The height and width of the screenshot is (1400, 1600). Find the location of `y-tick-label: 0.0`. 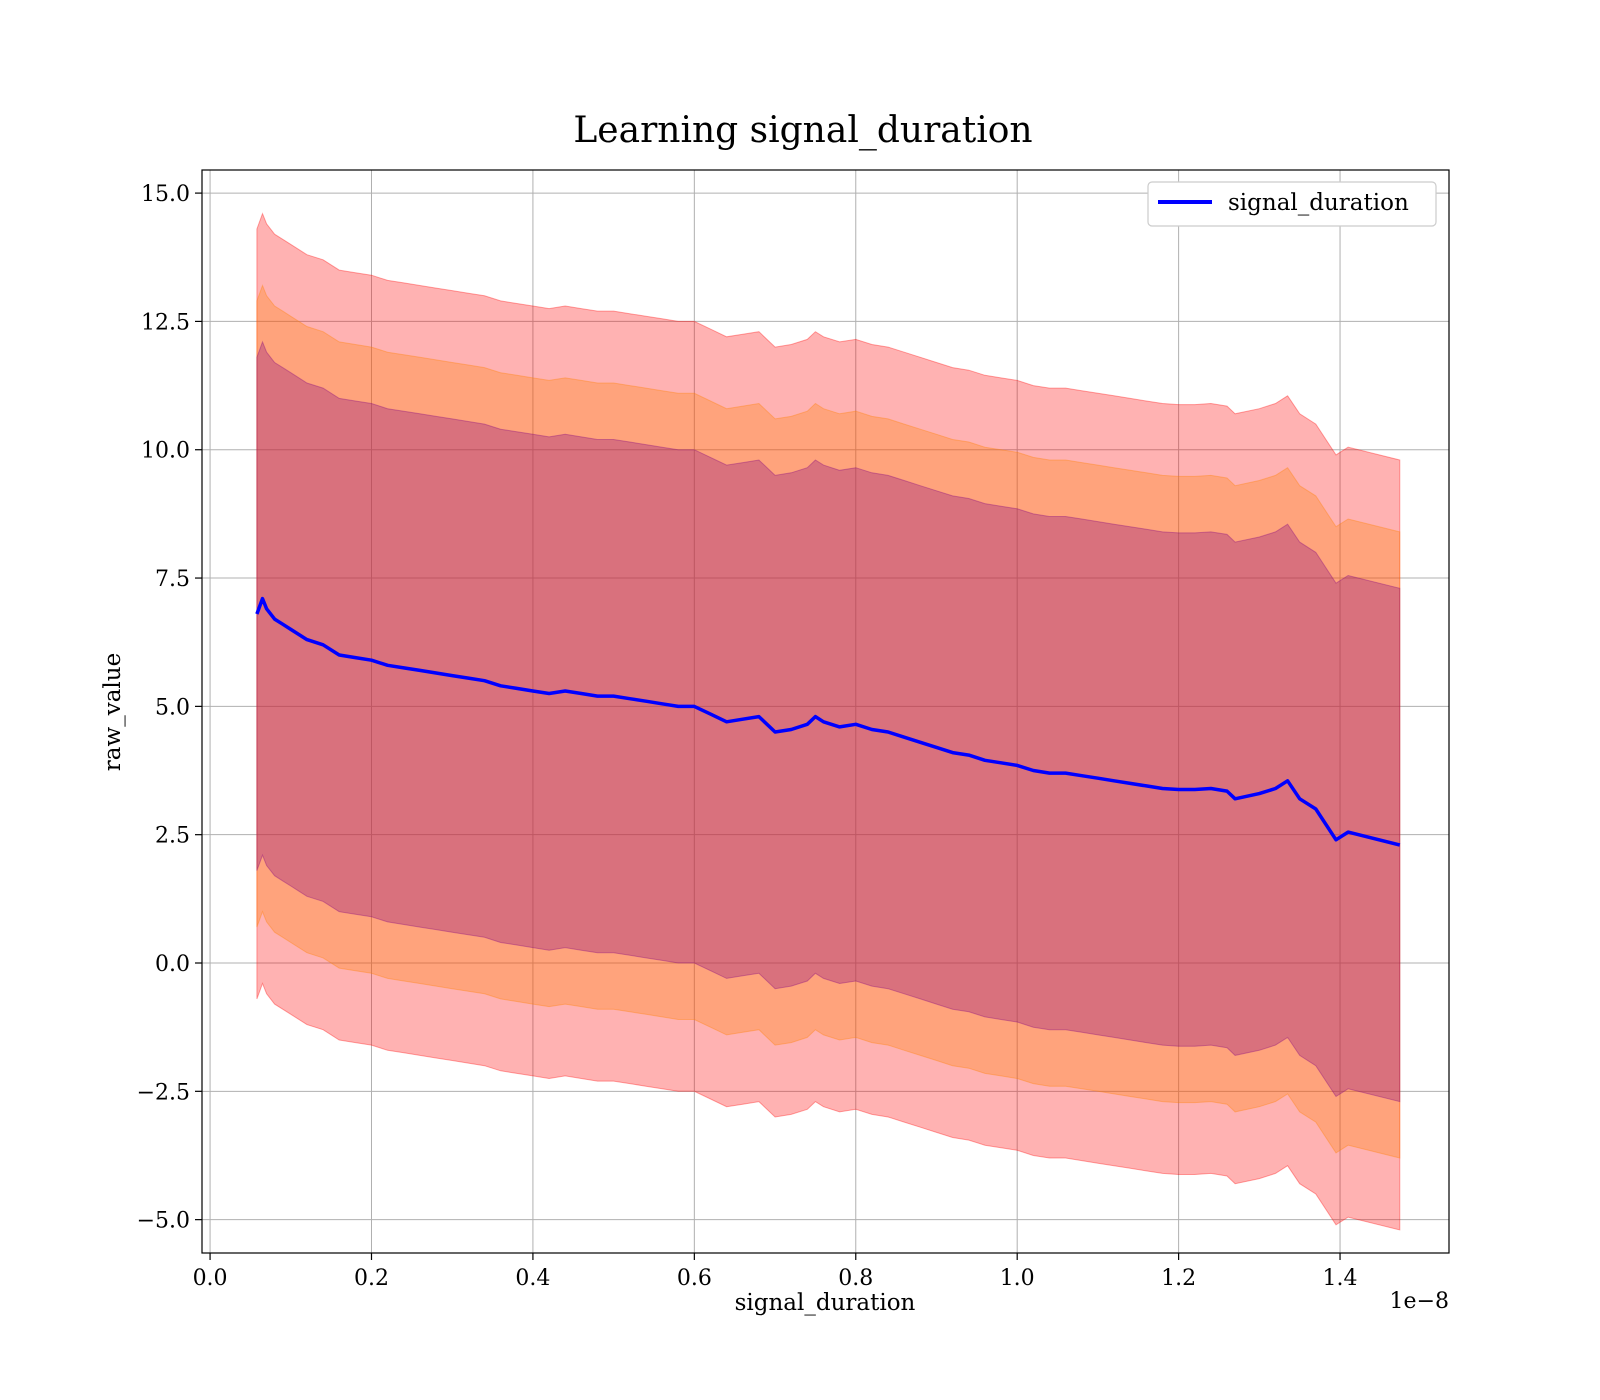

y-tick-label: 0.0 is located at coordinates (172, 964).